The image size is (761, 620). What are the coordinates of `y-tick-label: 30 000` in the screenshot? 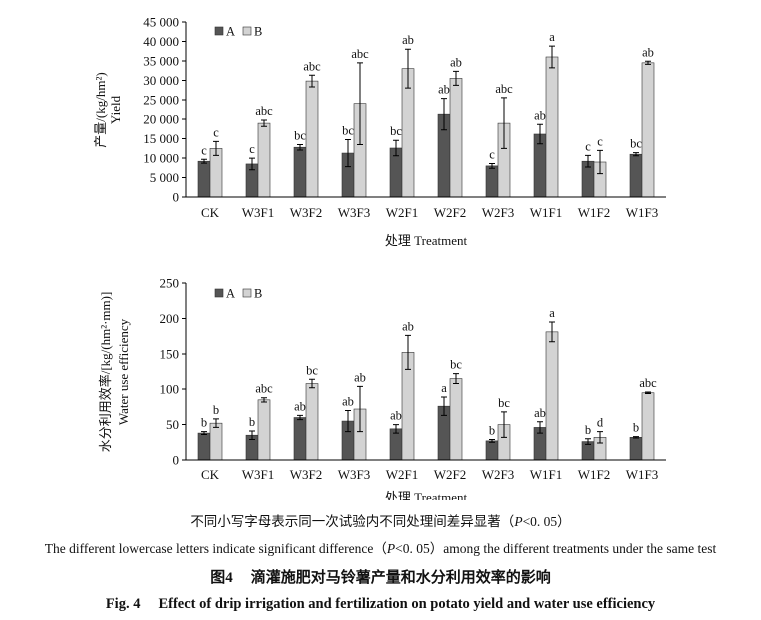 It's located at (161, 80).